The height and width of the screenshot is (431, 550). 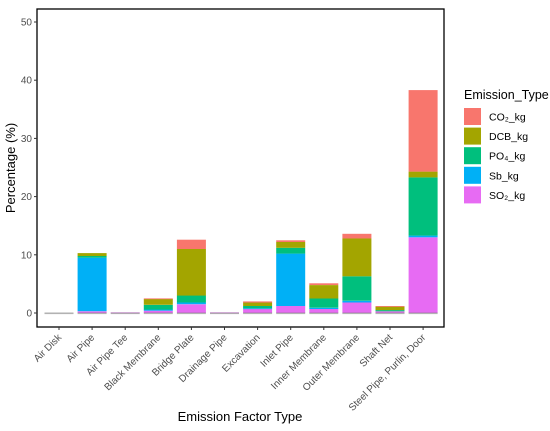 What do you see at coordinates (27, 255) in the screenshot?
I see `y-tick-label-1: 10` at bounding box center [27, 255].